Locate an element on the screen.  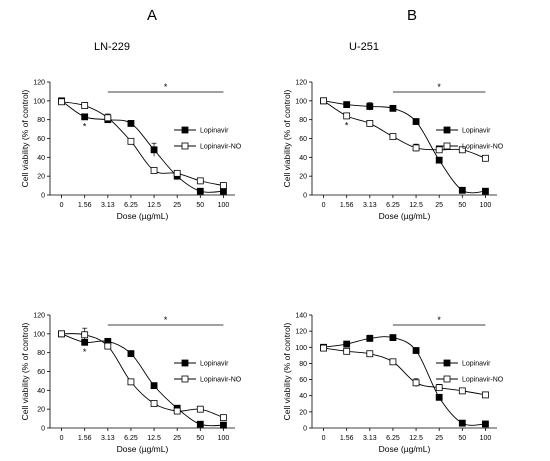
x-tick-label: 0 is located at coordinates (62, 438).